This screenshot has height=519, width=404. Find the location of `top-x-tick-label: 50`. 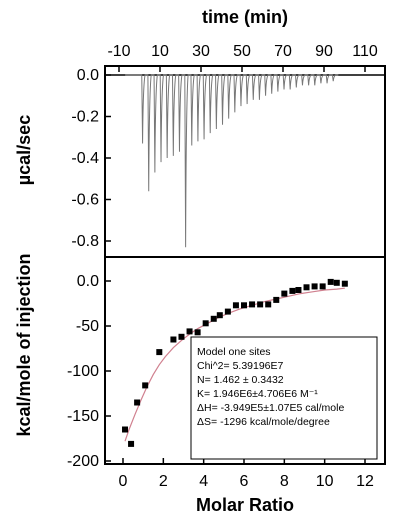

top-x-tick-label: 50 is located at coordinates (242, 51).